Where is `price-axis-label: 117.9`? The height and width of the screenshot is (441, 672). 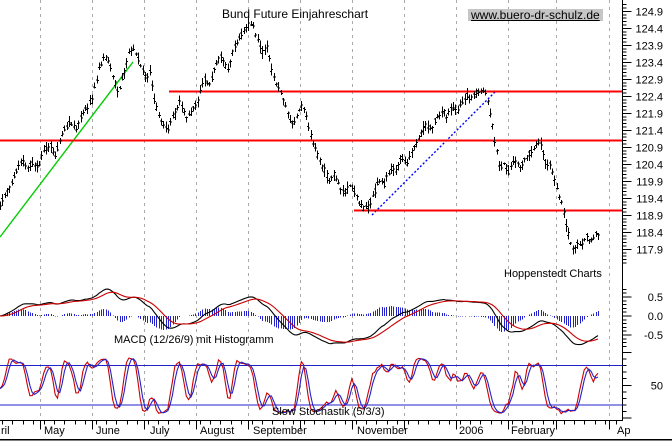 price-axis-label: 117.9 is located at coordinates (649, 250).